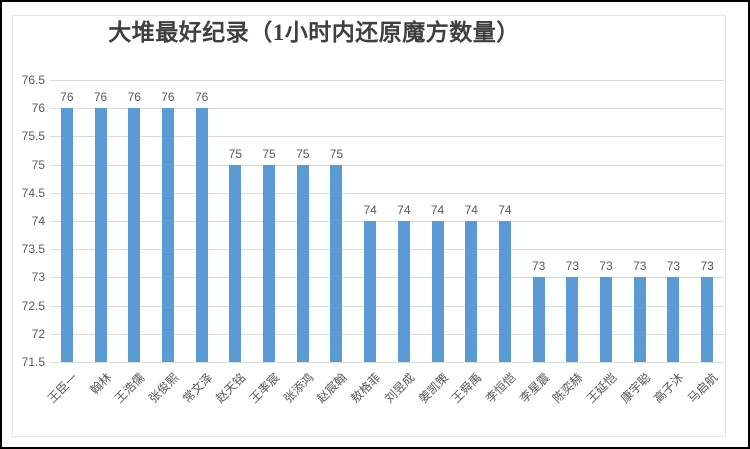  I want to click on y-tick-label: 76, so click(38, 108).